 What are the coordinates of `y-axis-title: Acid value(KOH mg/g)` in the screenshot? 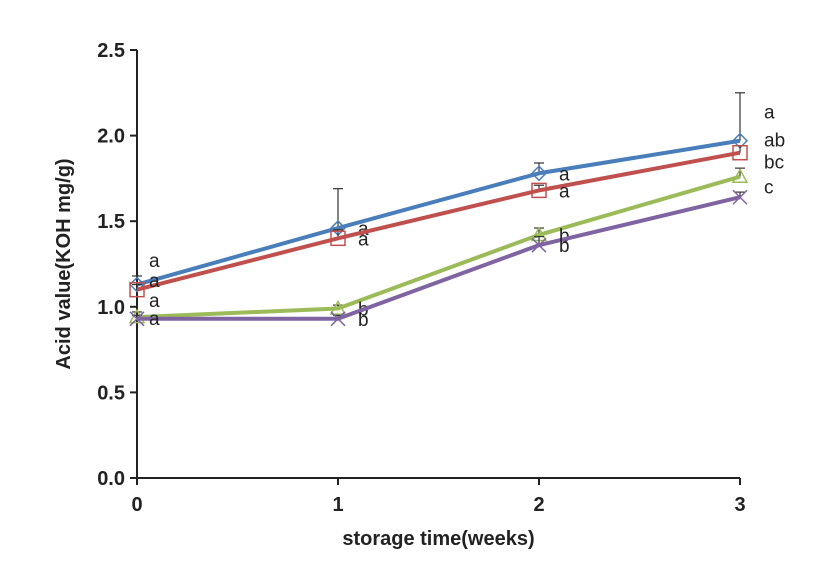 It's located at (64, 263).